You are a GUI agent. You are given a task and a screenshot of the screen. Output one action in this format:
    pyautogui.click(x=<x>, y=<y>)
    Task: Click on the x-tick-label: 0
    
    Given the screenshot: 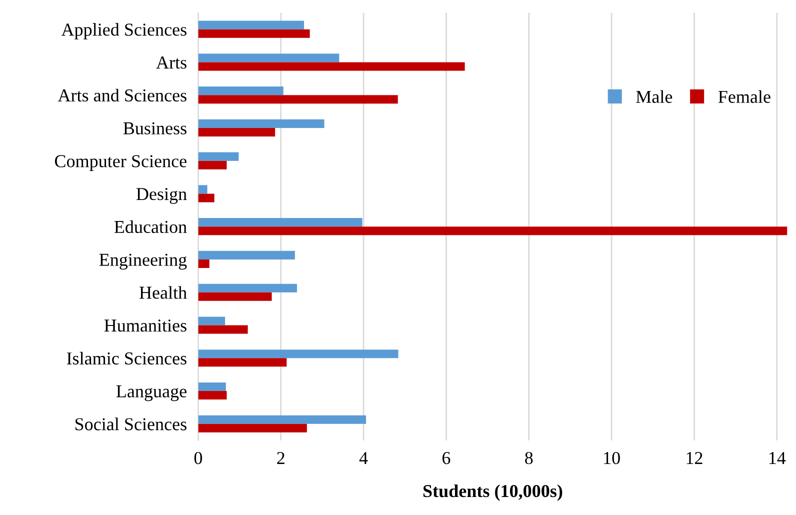 What is the action you would take?
    pyautogui.click(x=198, y=458)
    